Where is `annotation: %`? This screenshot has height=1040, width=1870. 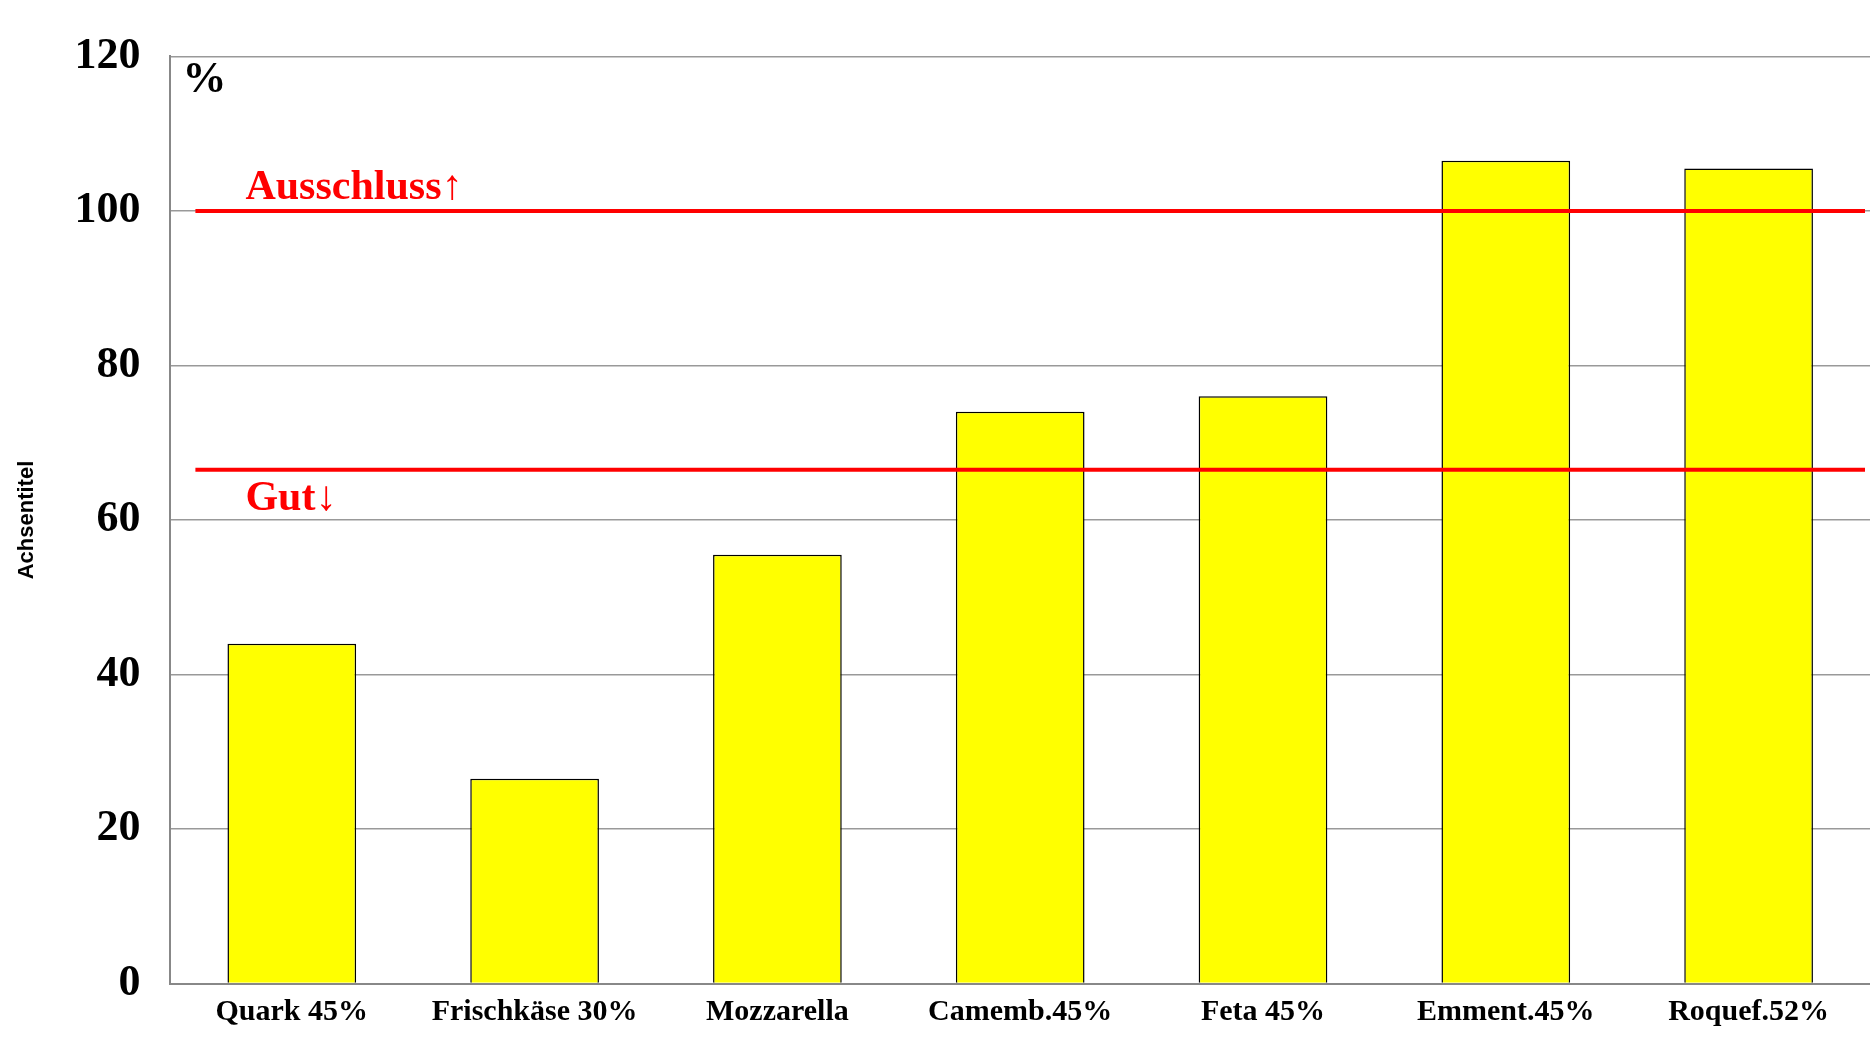
annotation: % is located at coordinates (204, 77).